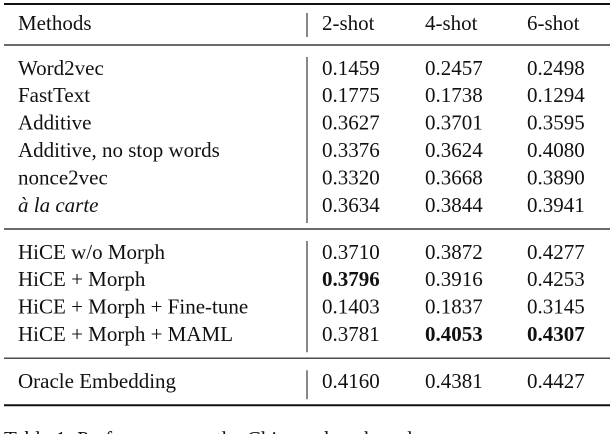 Image resolution: width=614 pixels, height=439 pixels. I want to click on method-name: nonce2vec, so click(63, 177).